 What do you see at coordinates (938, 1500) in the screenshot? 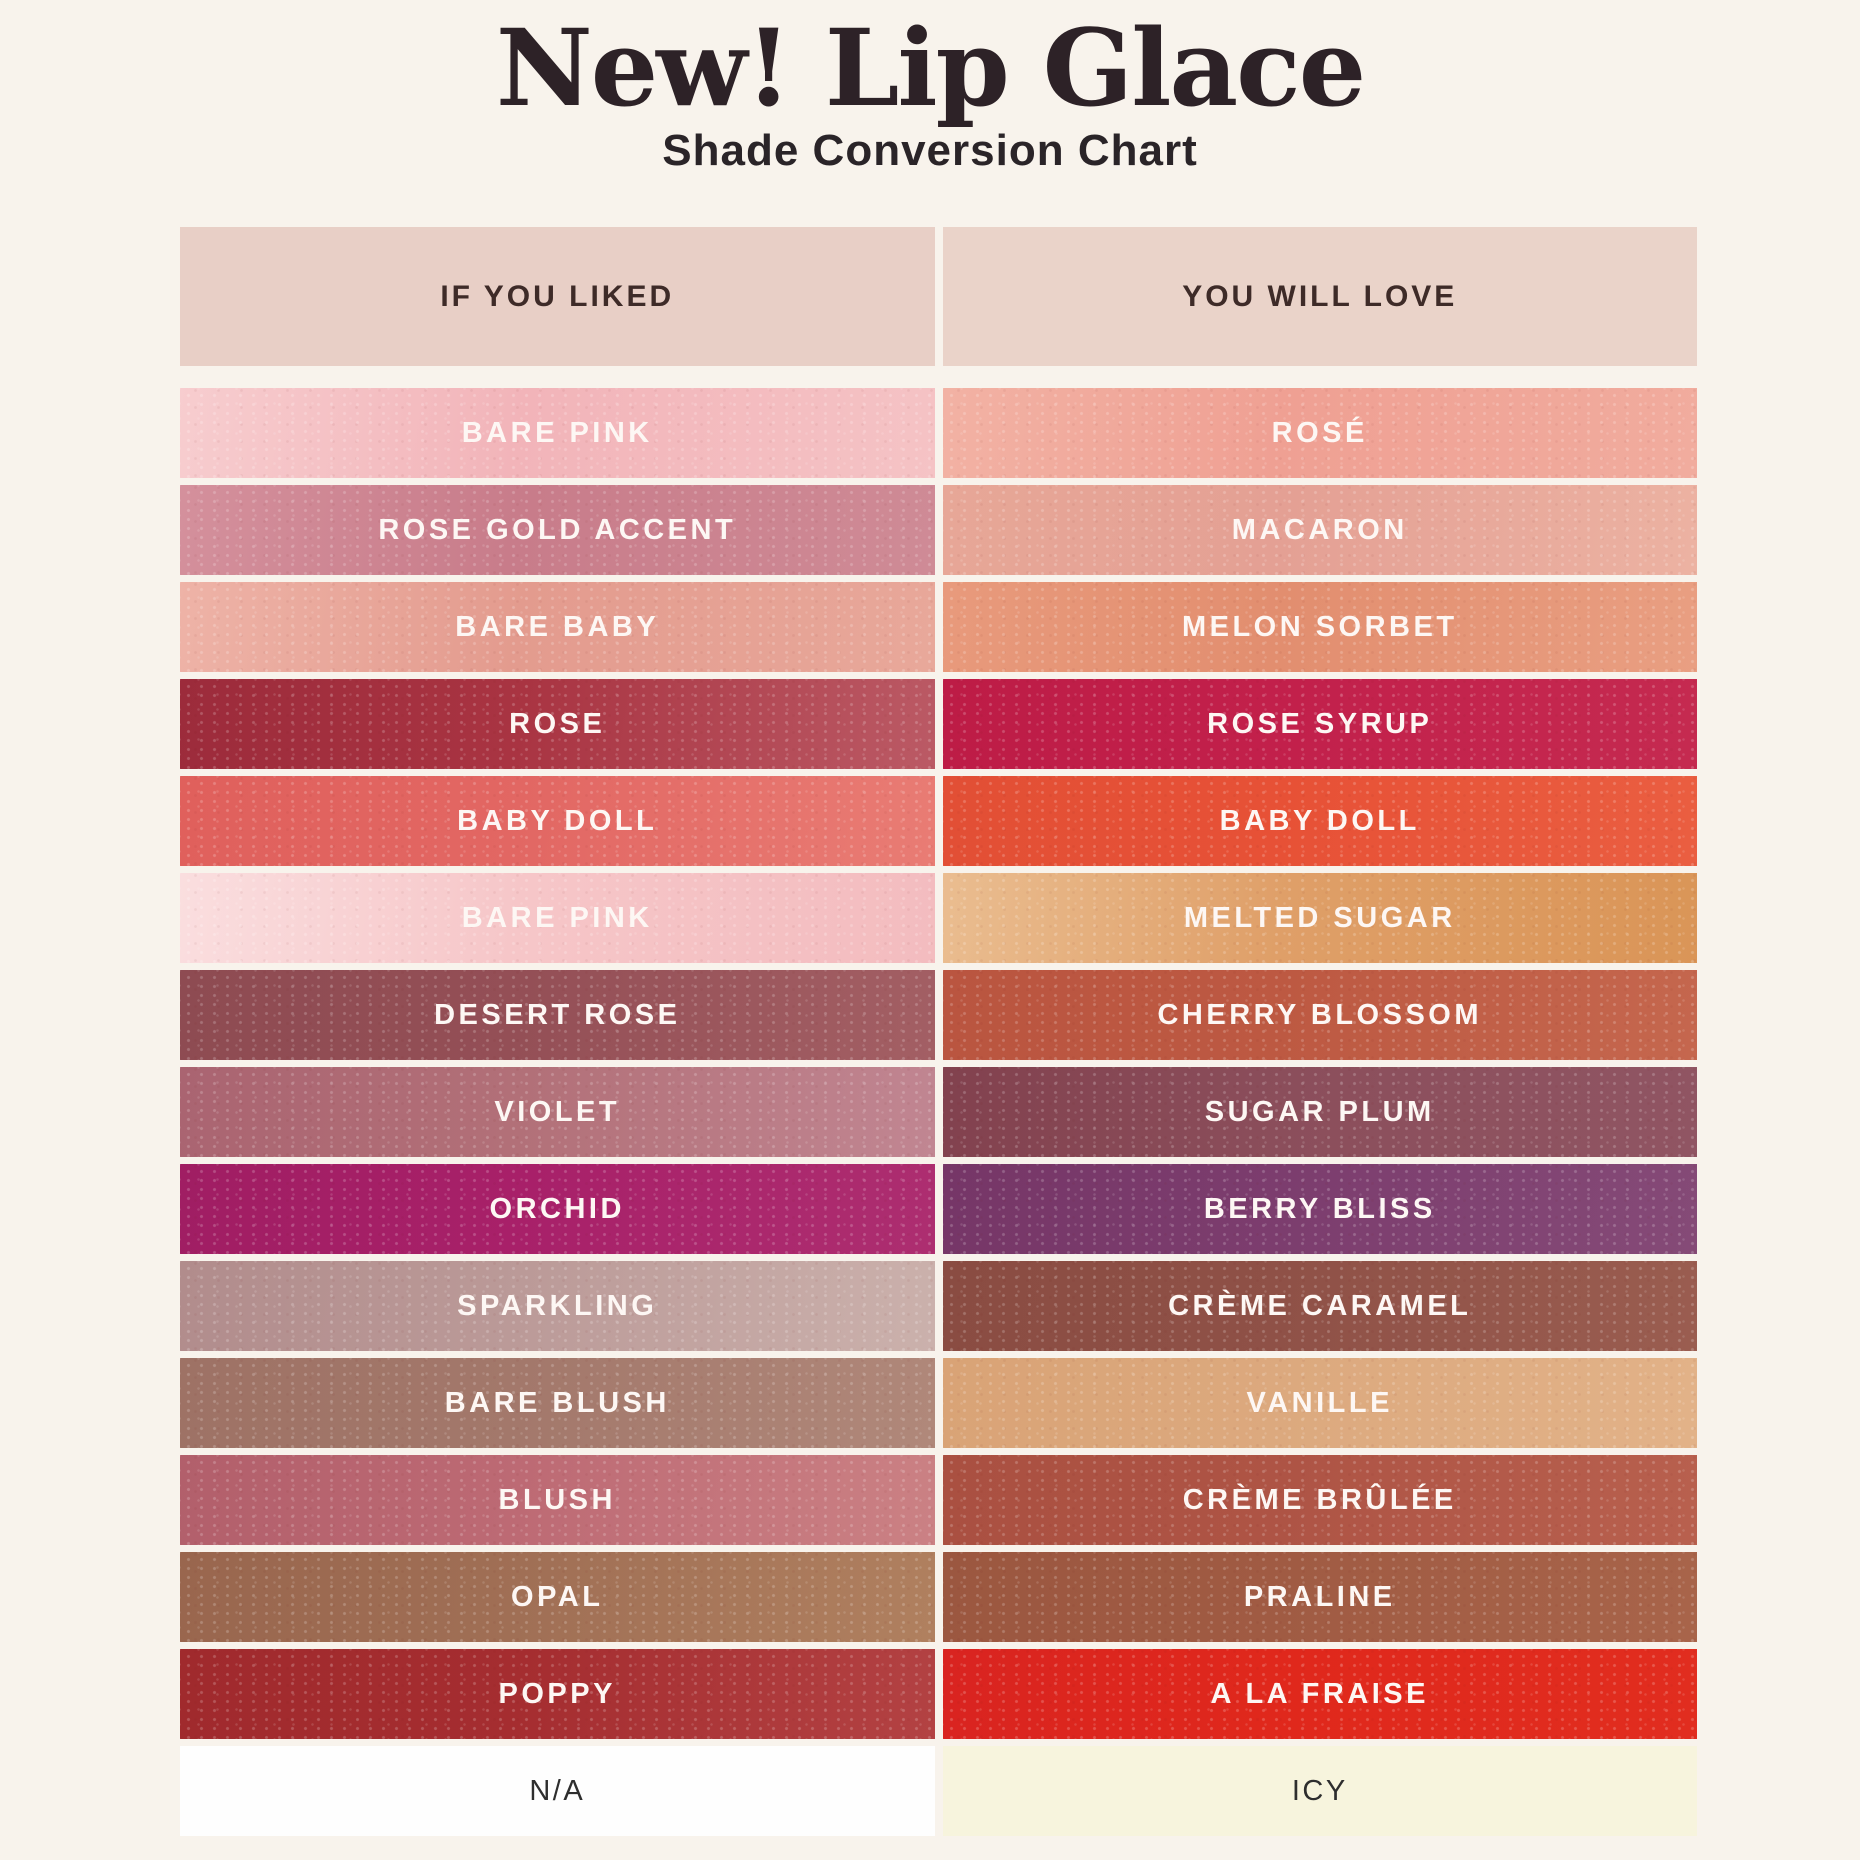
I see `shade-row: BLUSH CRÈME BRÛLÉE` at bounding box center [938, 1500].